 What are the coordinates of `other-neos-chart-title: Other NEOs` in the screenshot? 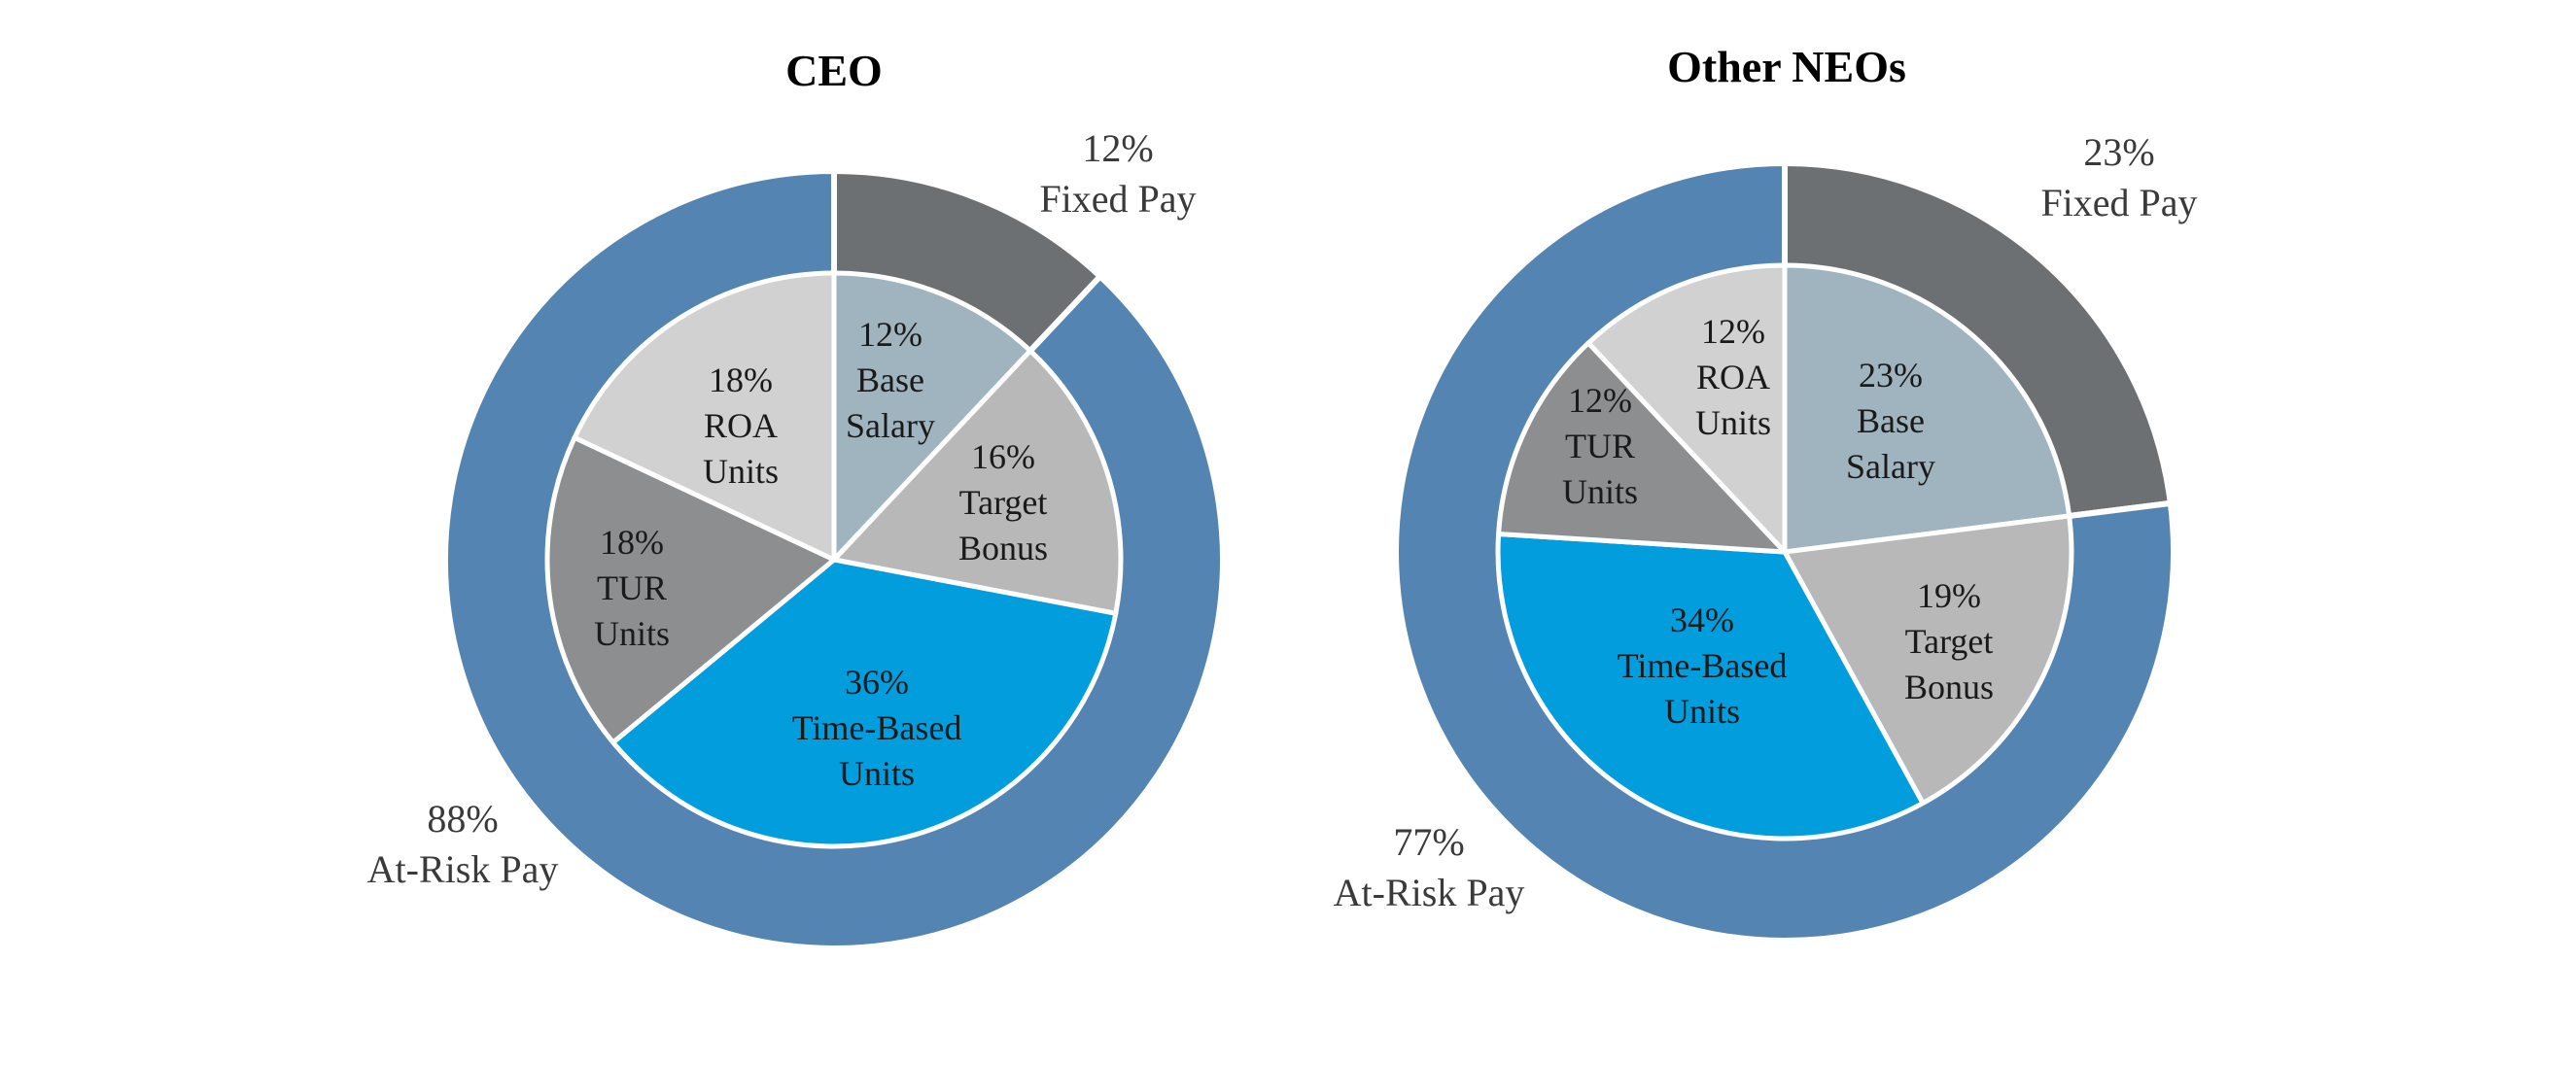 It's located at (1786, 67).